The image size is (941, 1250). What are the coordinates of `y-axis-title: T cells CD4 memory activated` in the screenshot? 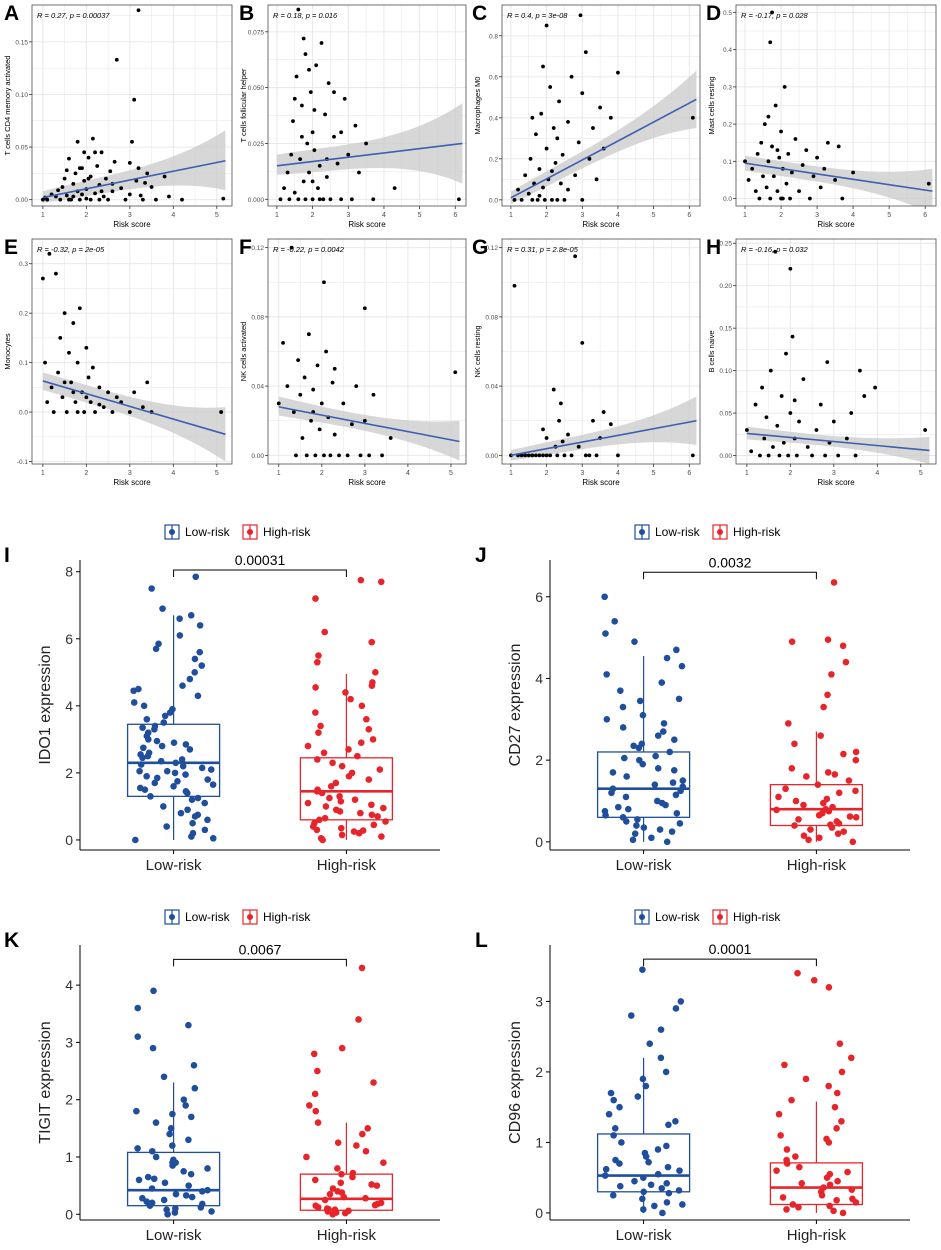 It's located at (7, 106).